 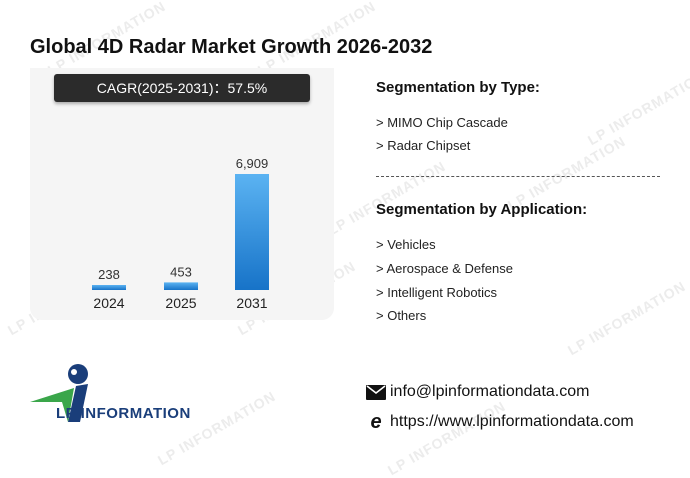 I want to click on category-label: 2031, so click(x=251, y=303).